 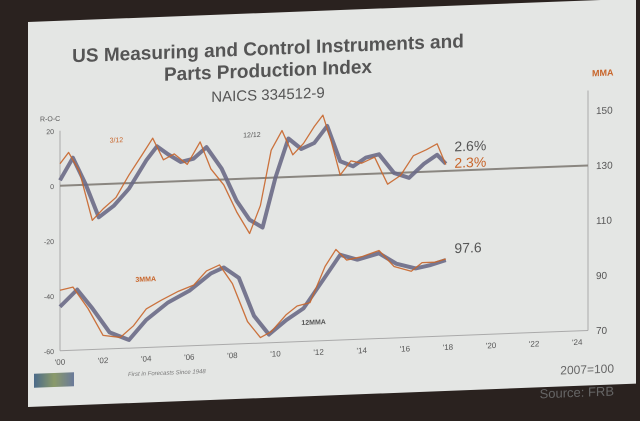 I want to click on left-axis-label: R-O-C, so click(x=50, y=120).